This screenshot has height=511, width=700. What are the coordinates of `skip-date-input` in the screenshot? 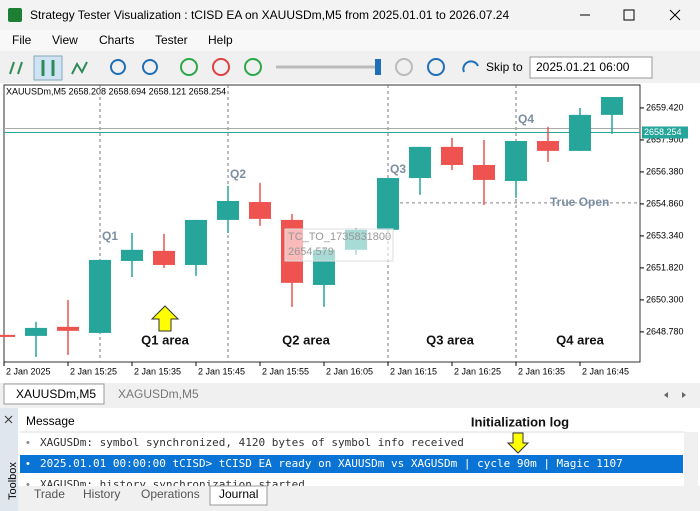 It's located at (591, 67).